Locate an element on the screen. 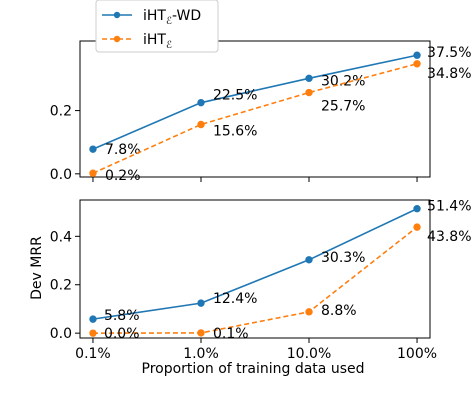 This screenshot has height=404, width=474. data-label: 8.8% is located at coordinates (339, 311).